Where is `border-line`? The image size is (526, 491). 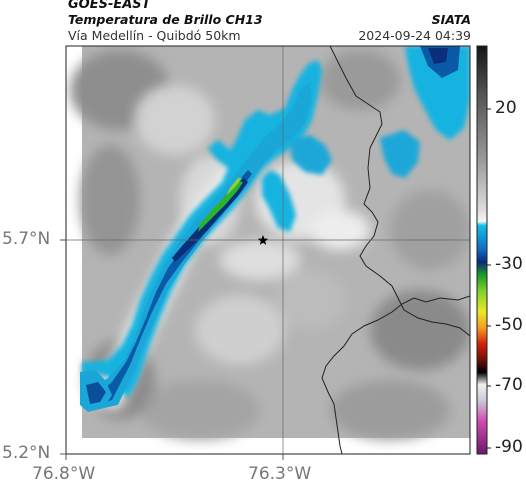
border-line is located at coordinates (395, 374).